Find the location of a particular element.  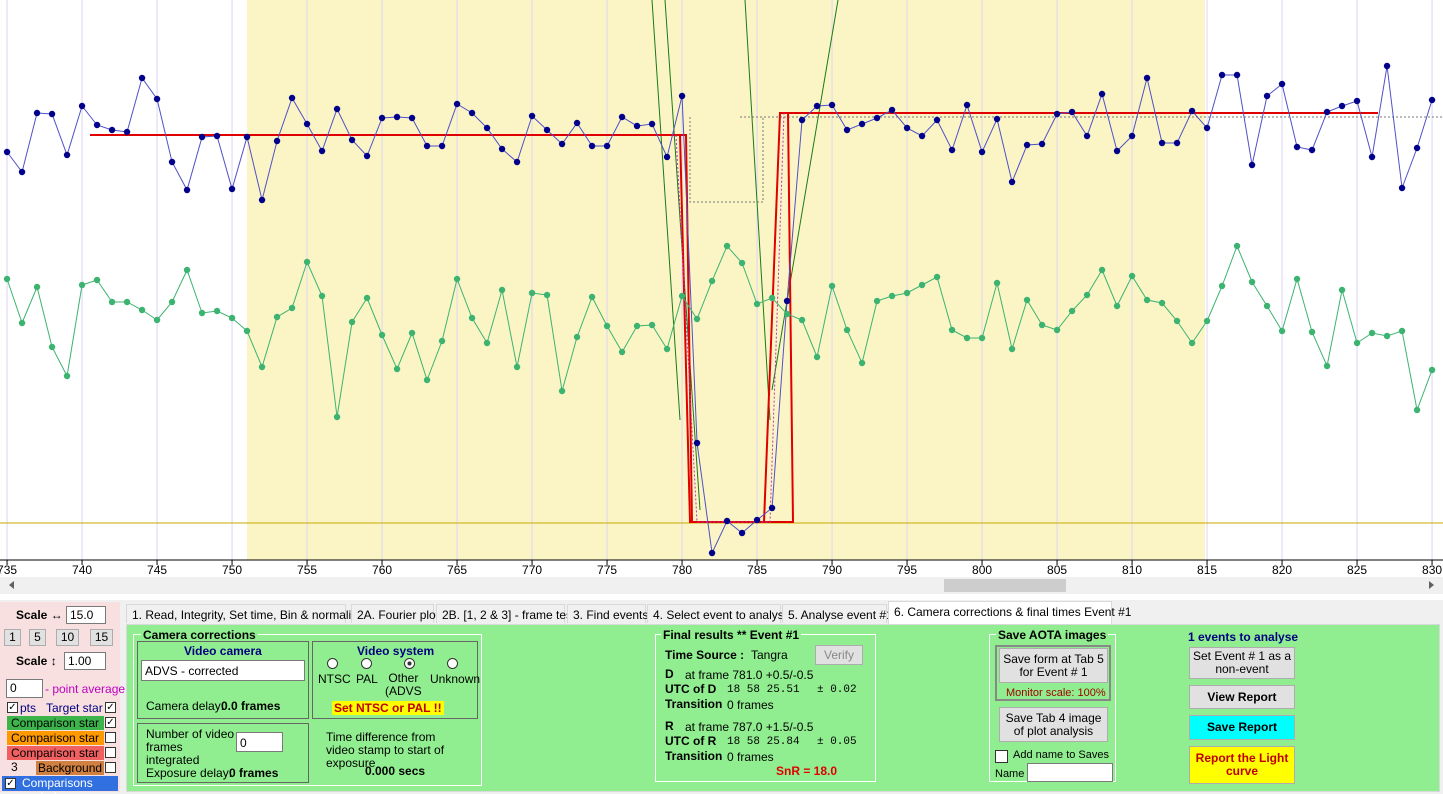

model-curve is located at coordinates (805, 195).